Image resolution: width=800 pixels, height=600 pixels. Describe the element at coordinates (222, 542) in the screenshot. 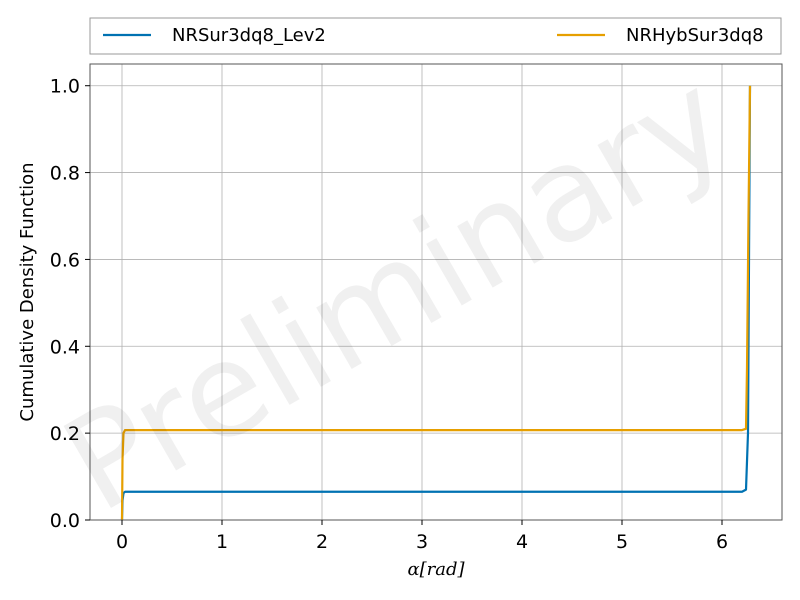

I see `x-tick-label: 1` at that location.